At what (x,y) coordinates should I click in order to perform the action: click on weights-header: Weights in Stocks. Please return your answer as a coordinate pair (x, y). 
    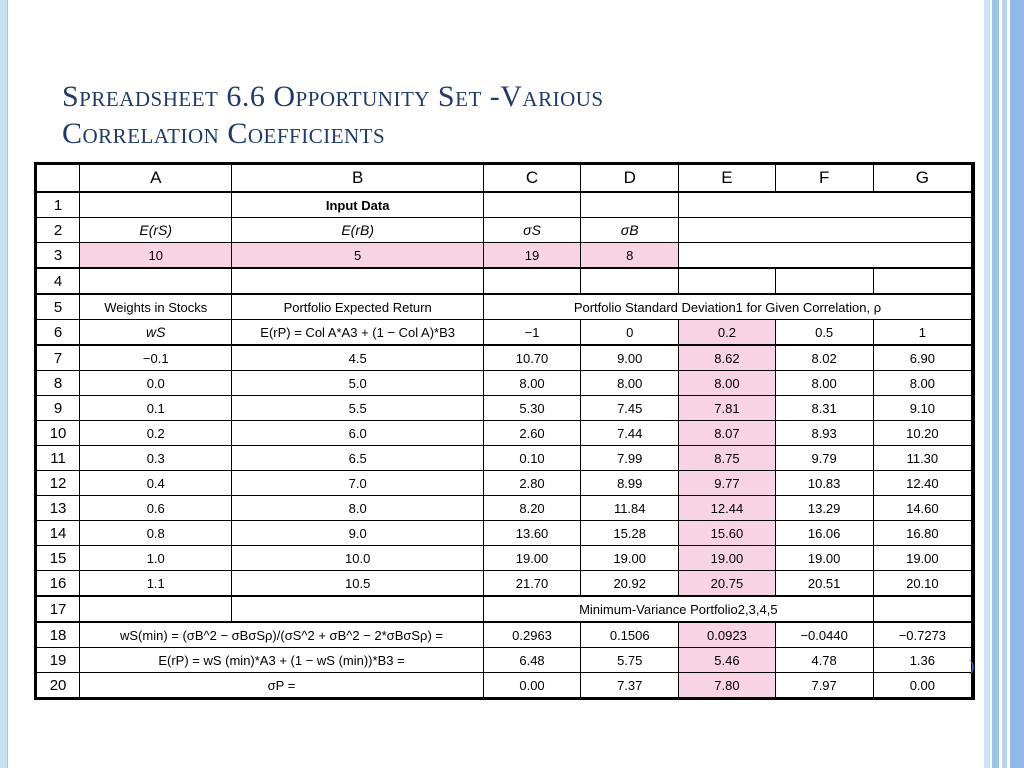
    Looking at the image, I should click on (156, 306).